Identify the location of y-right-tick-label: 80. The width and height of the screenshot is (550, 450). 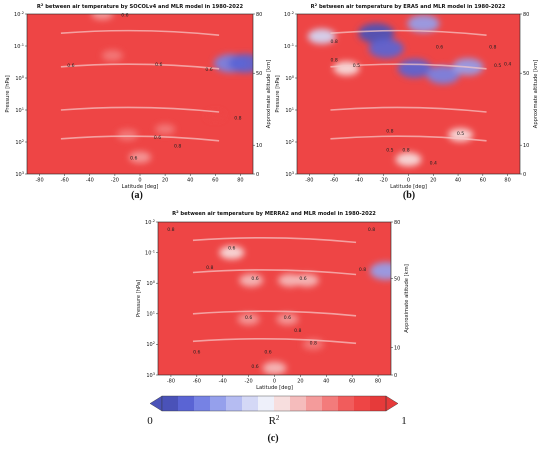
(259, 15).